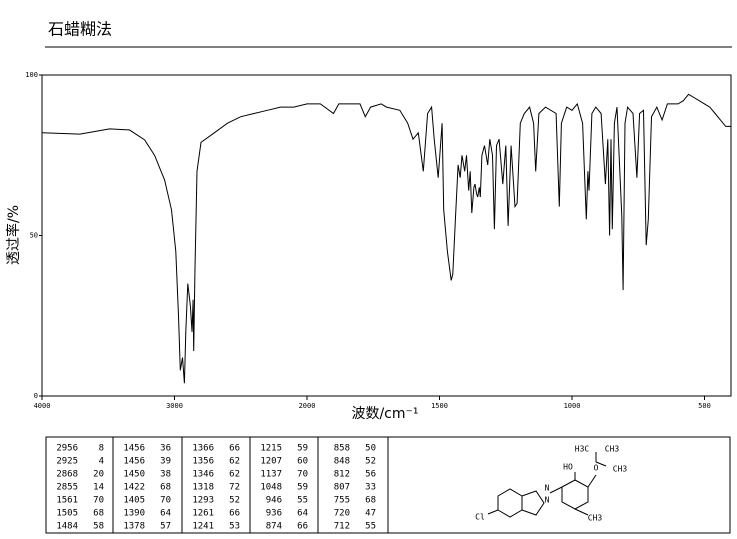  Describe the element at coordinates (234, 488) in the screenshot. I see `peak-transmittance: 72` at that location.